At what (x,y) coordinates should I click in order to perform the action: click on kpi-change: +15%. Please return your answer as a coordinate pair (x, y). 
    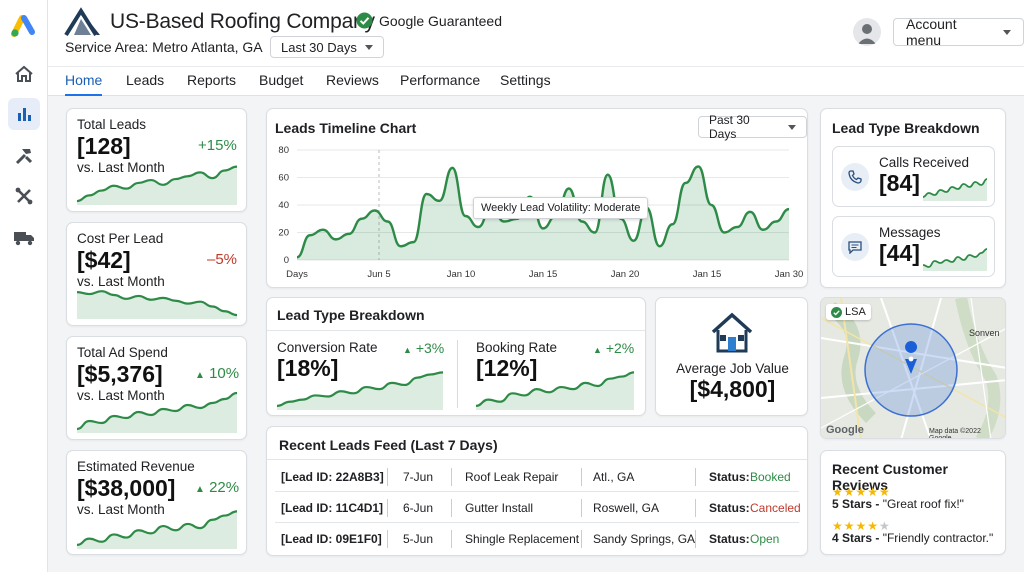
    Looking at the image, I should click on (217, 145).